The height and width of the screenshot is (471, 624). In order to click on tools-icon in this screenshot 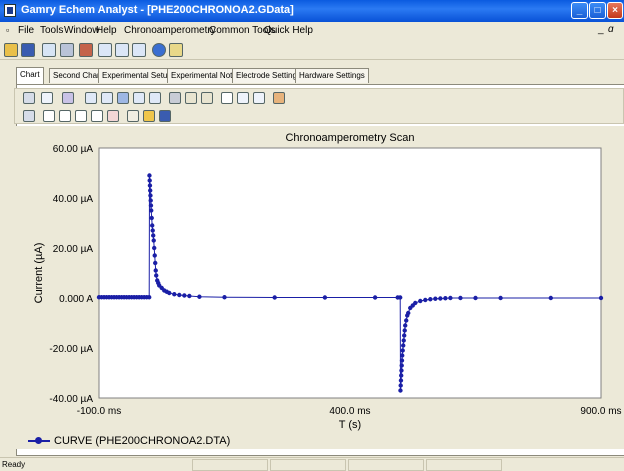, I will do `click(279, 98)`.